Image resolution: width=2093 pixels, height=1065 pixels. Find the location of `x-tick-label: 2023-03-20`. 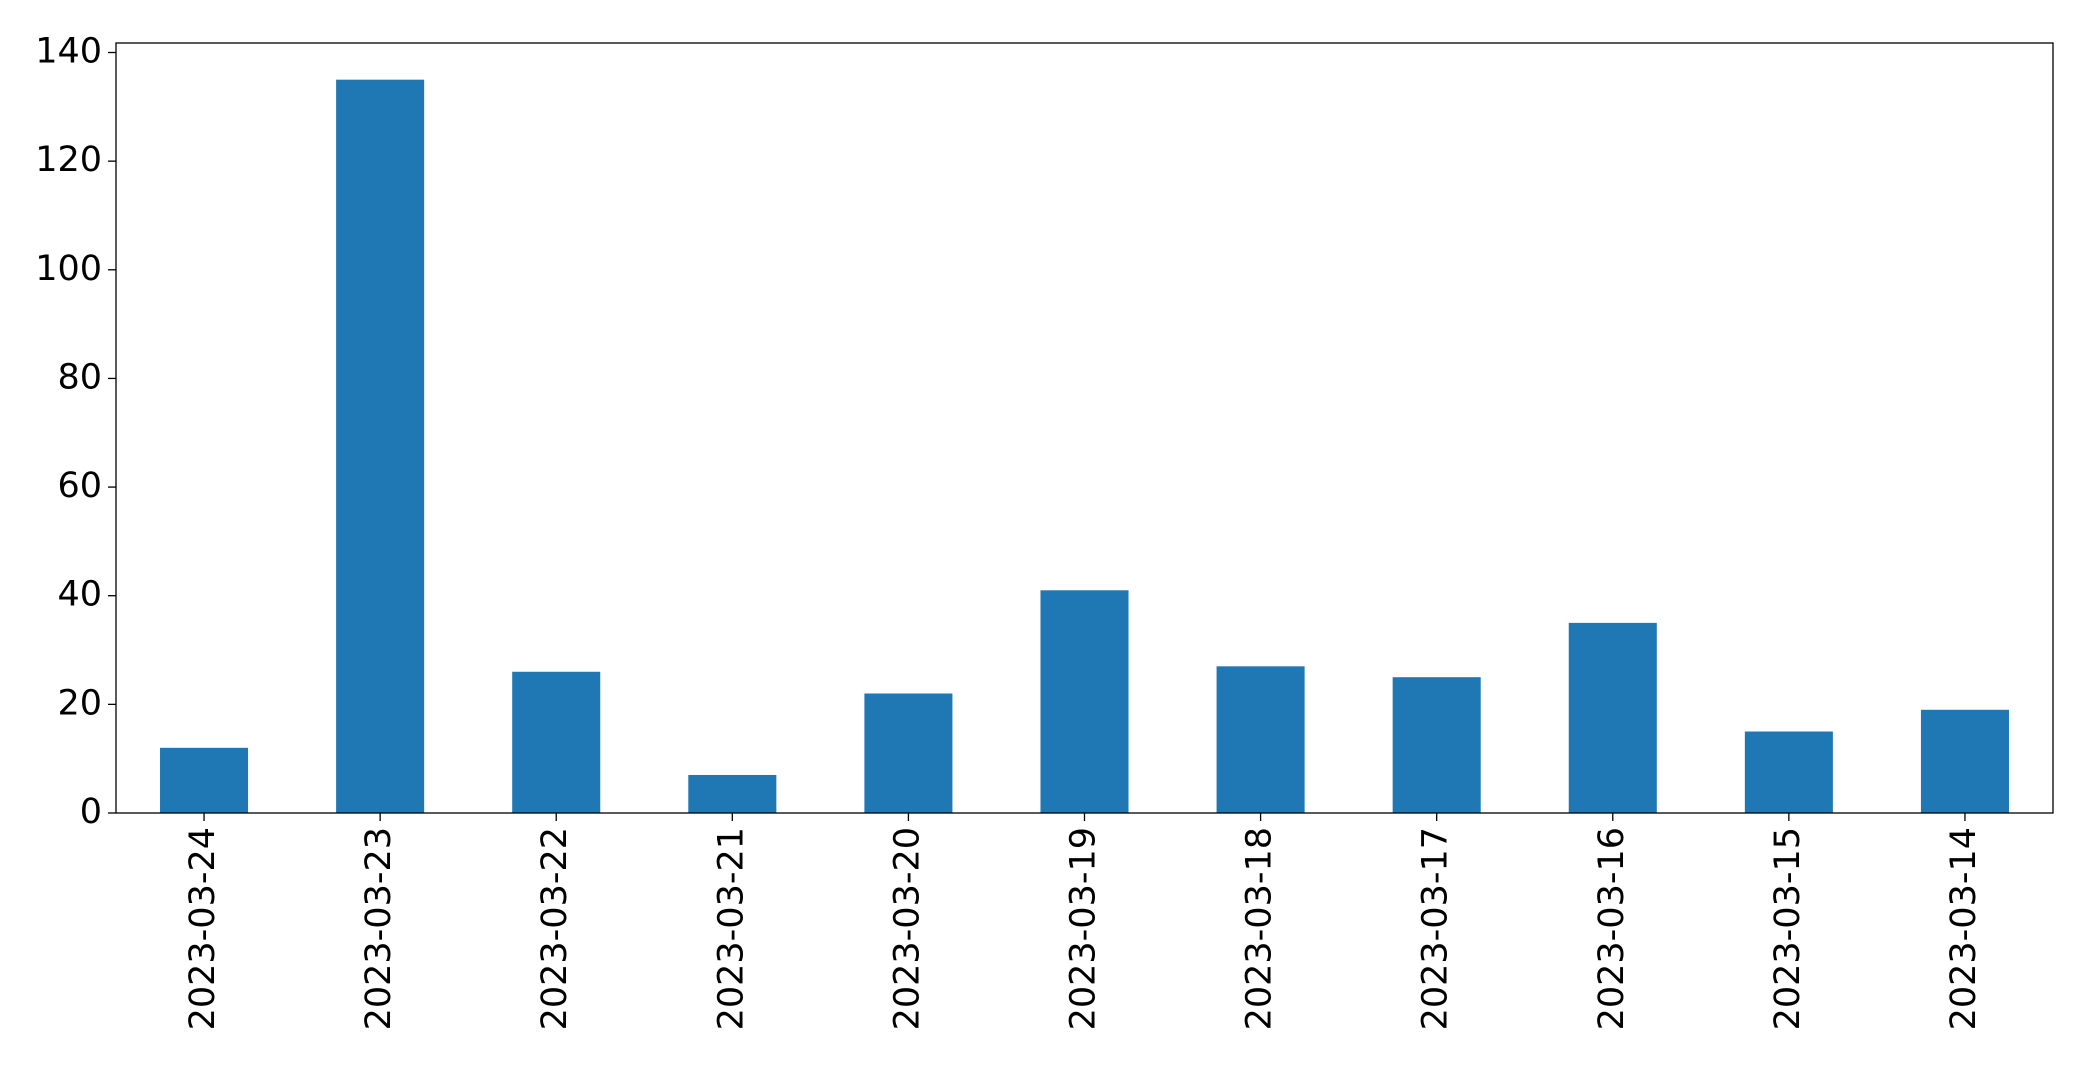

x-tick-label: 2023-03-20 is located at coordinates (907, 928).